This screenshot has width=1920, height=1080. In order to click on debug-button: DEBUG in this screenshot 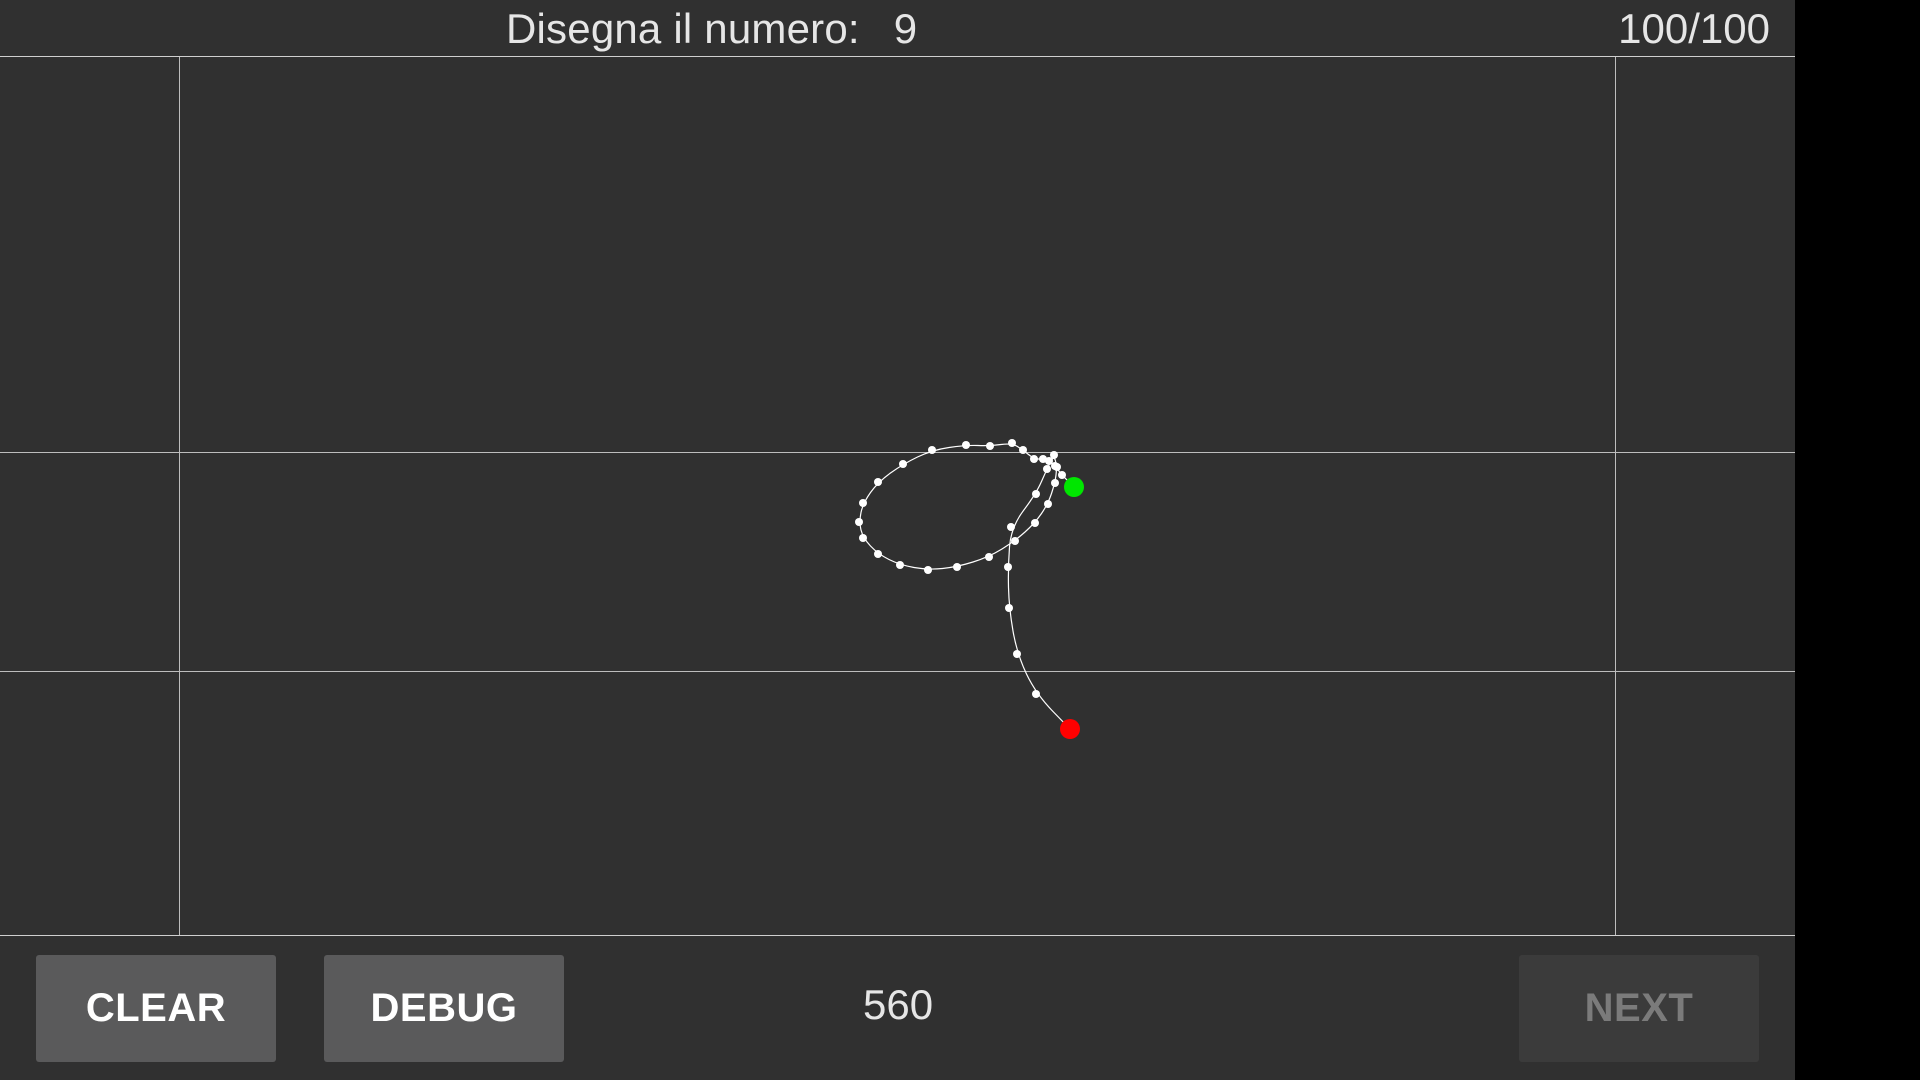, I will do `click(444, 1008)`.